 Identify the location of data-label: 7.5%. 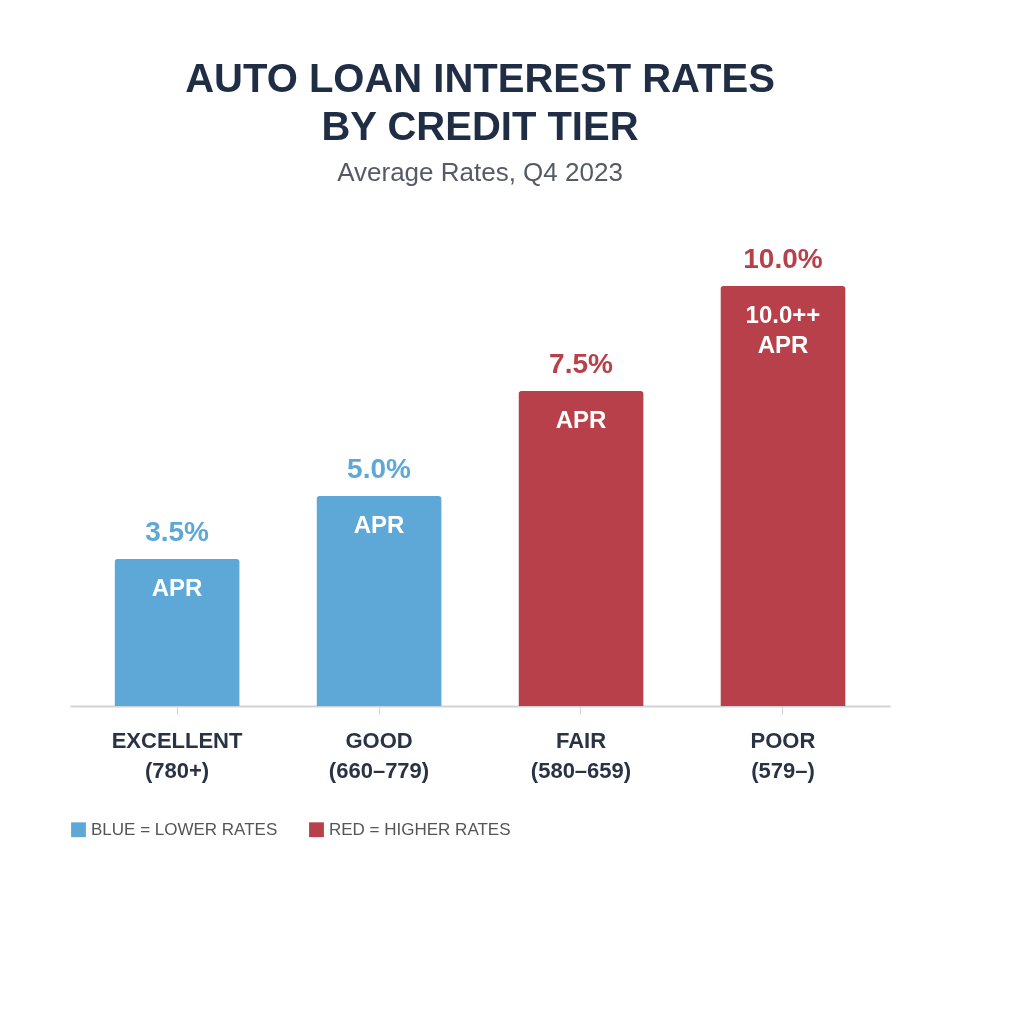
(581, 363).